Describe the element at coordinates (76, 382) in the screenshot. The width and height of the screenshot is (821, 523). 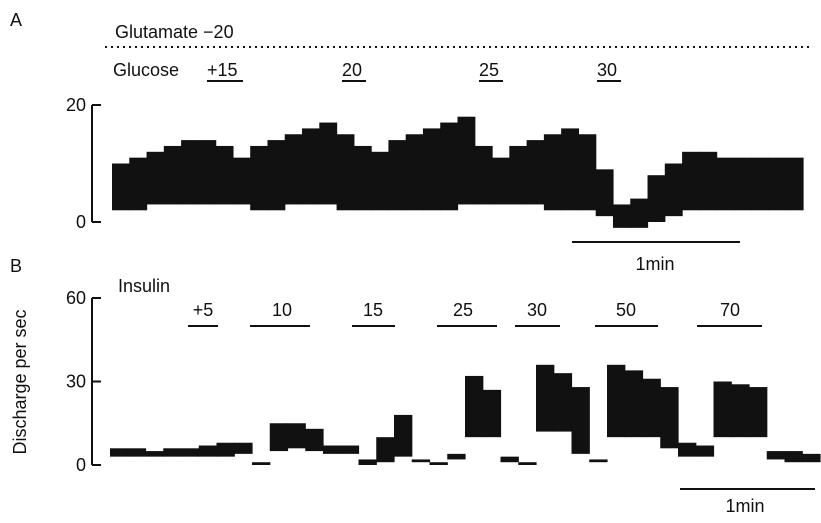
I see `y-tick-label: 30` at that location.